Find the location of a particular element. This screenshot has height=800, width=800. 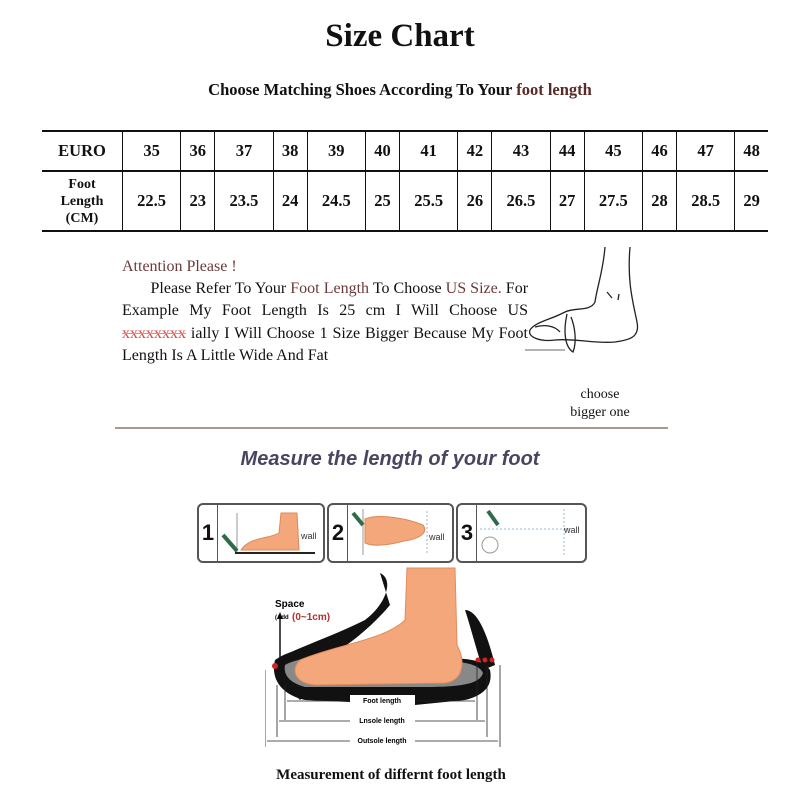

measurement-marks-illustration is located at coordinates (525, 532).